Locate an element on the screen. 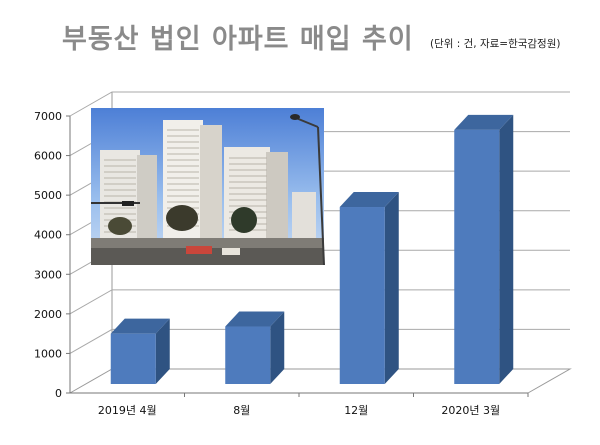  y-tick-label: 3000 is located at coordinates (48, 274).